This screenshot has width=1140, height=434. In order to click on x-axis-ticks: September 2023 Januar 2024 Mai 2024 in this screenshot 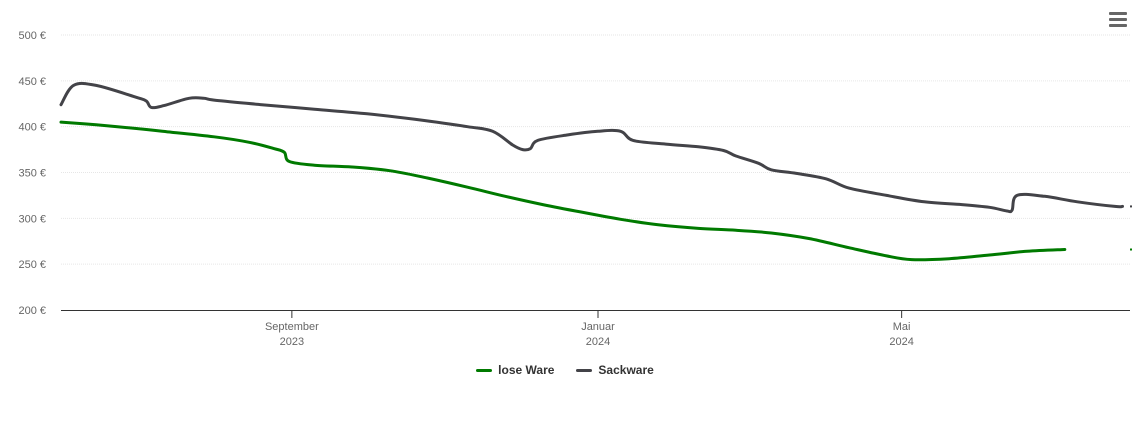, I will do `click(589, 329)`.